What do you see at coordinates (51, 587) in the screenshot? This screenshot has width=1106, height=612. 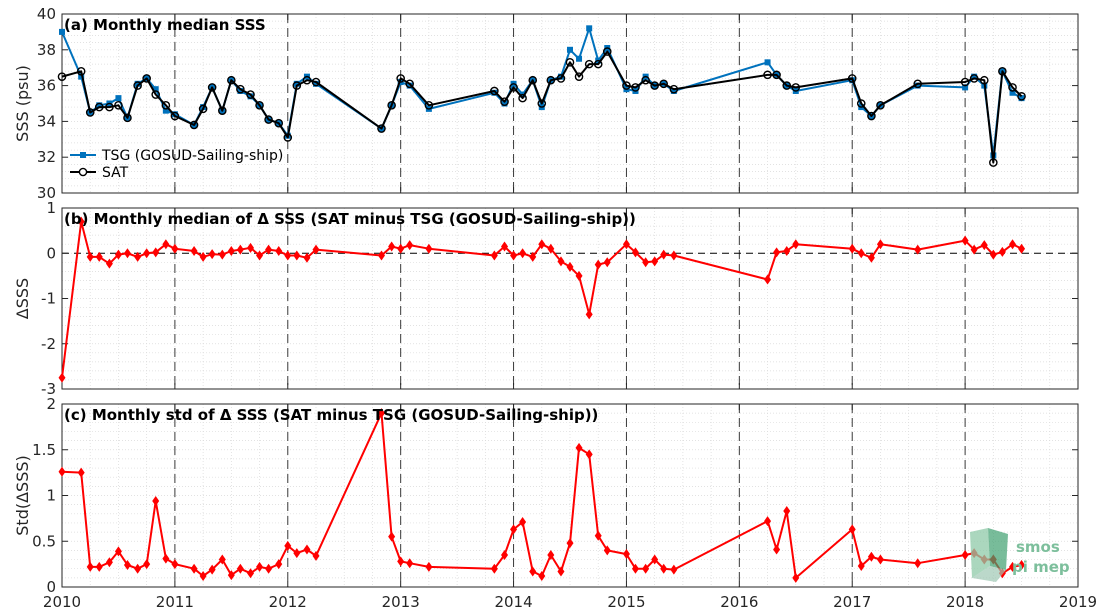 I see `y-tick-label: 0` at bounding box center [51, 587].